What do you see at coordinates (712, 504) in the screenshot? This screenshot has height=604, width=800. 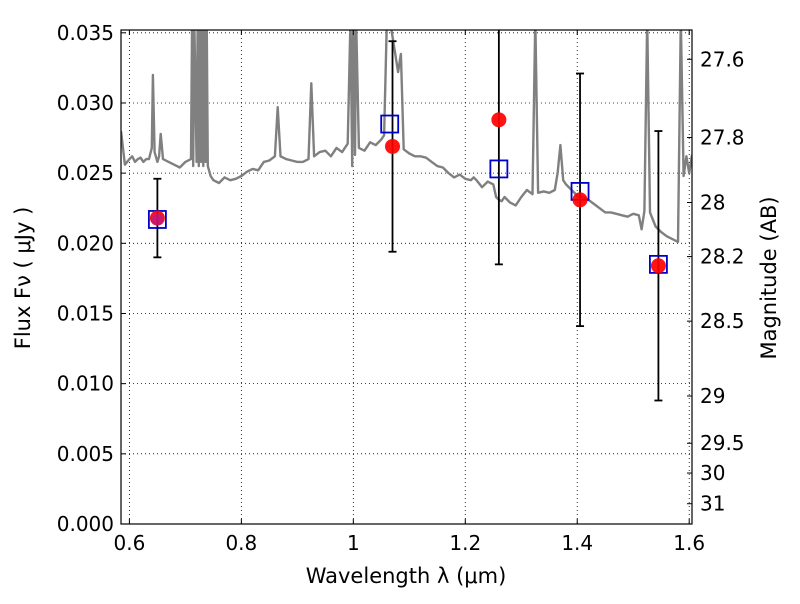 I see `magnitude-tick-label: 31` at bounding box center [712, 504].